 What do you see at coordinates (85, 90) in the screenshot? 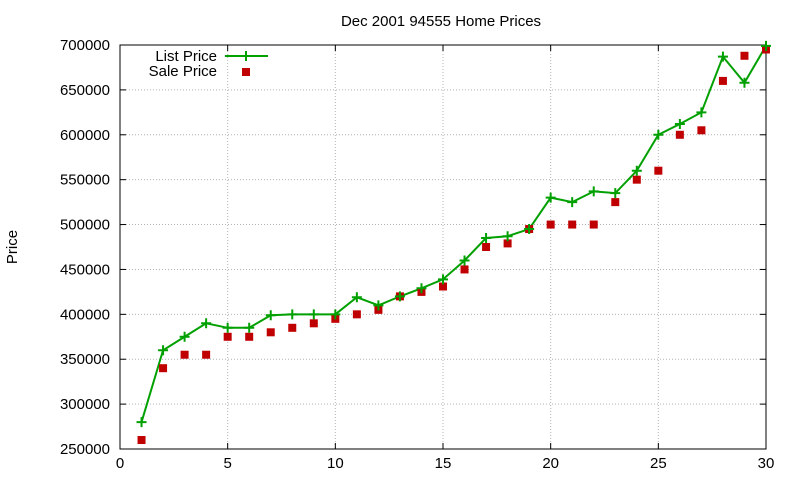
I see `y-tick-label: 650000` at bounding box center [85, 90].